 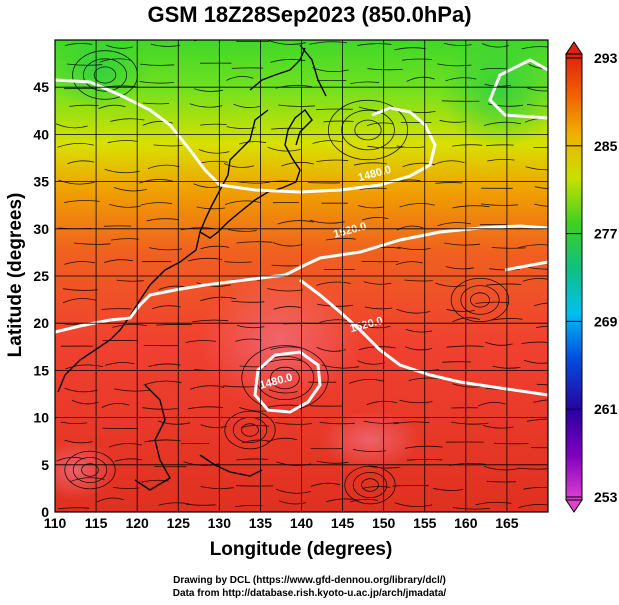 What do you see at coordinates (281, 523) in the screenshot?
I see `x-tick-labels: 110 115 120 125 130 135 140 145 150 155 160 165` at bounding box center [281, 523].